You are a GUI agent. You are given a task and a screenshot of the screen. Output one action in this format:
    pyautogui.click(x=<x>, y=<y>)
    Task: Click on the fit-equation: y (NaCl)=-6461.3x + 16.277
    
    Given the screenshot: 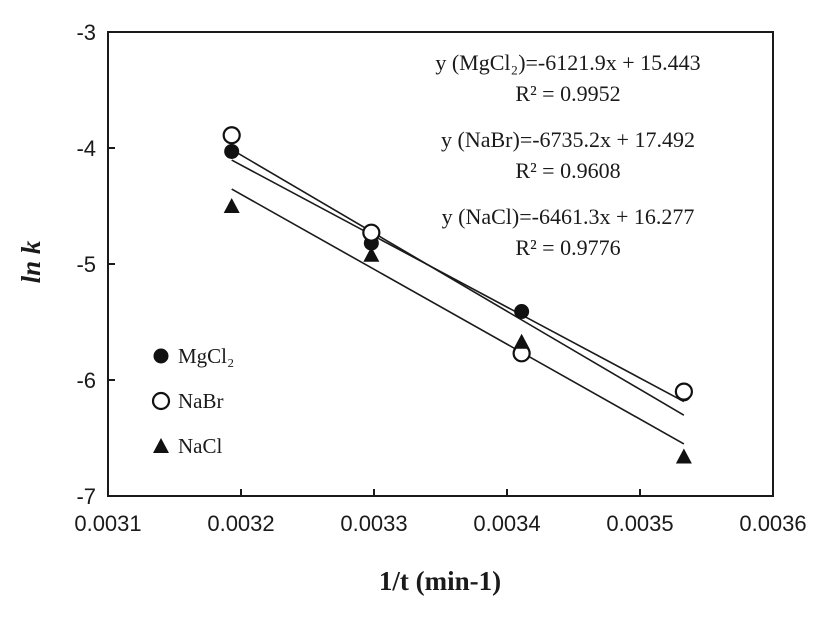 What is the action you would take?
    pyautogui.click(x=568, y=216)
    